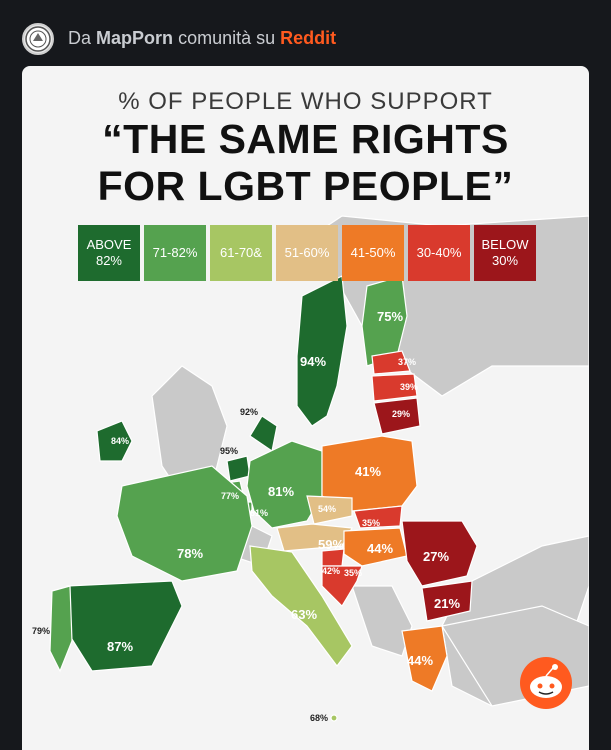 This screenshot has width=611, height=750. I want to click on germany-shape, so click(284, 484).